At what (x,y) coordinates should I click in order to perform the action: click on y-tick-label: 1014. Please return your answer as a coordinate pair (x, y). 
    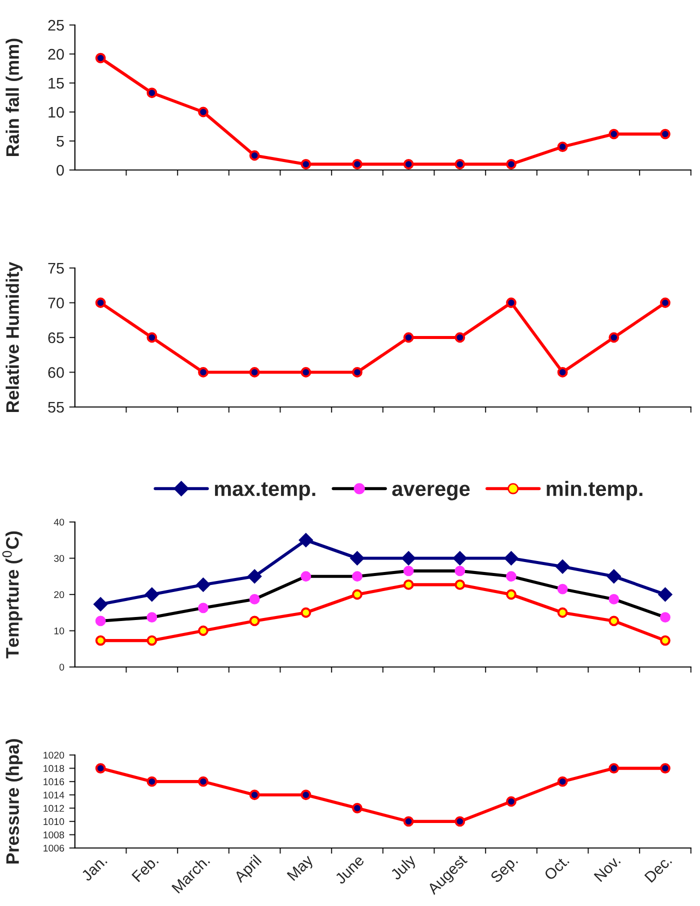
    Looking at the image, I should click on (54, 795).